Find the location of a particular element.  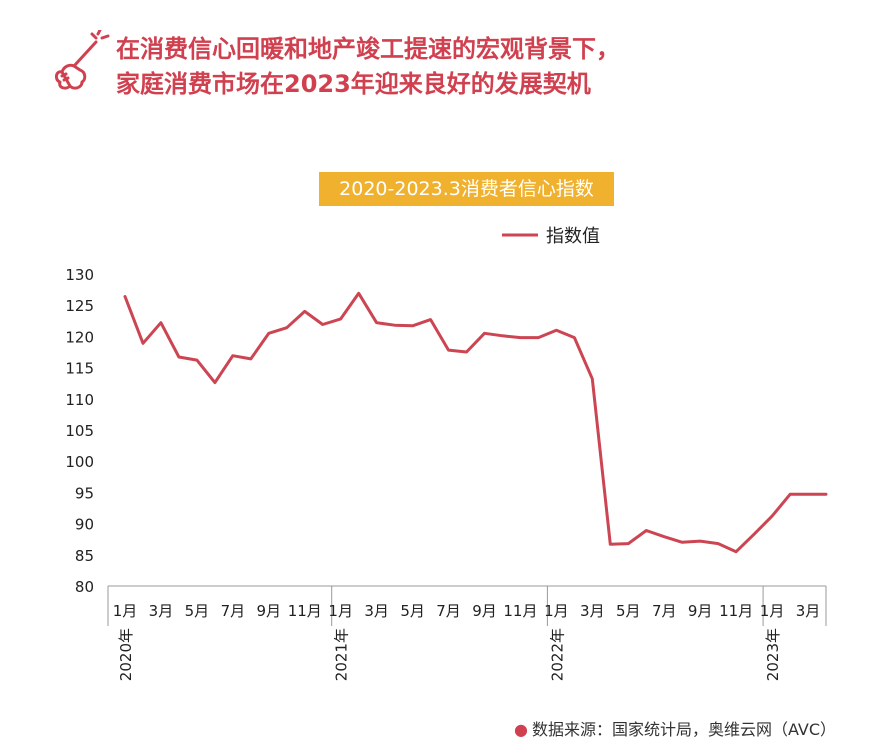

y-tick-label: 130 is located at coordinates (79, 275).